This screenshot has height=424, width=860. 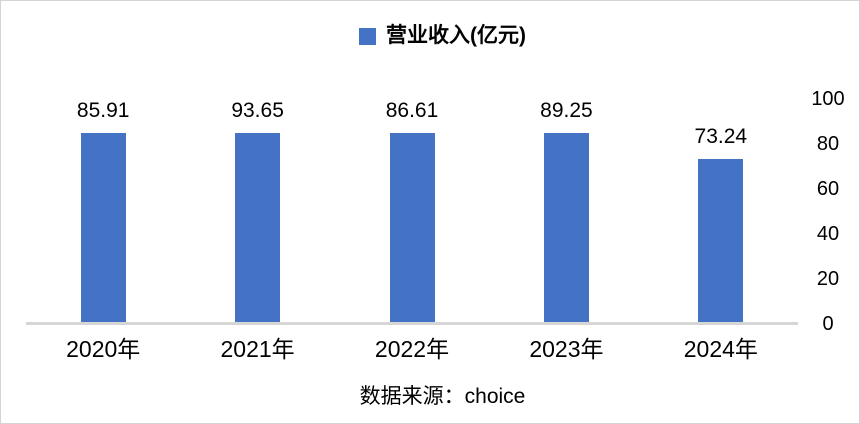 I want to click on y-axis-tick-label: 40, so click(x=828, y=234).